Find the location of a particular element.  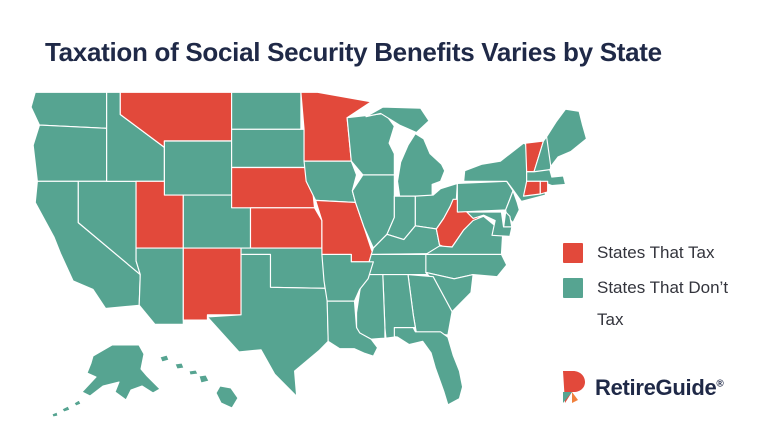

legend-label-no-tax: States That Don’t Tax is located at coordinates (663, 303).